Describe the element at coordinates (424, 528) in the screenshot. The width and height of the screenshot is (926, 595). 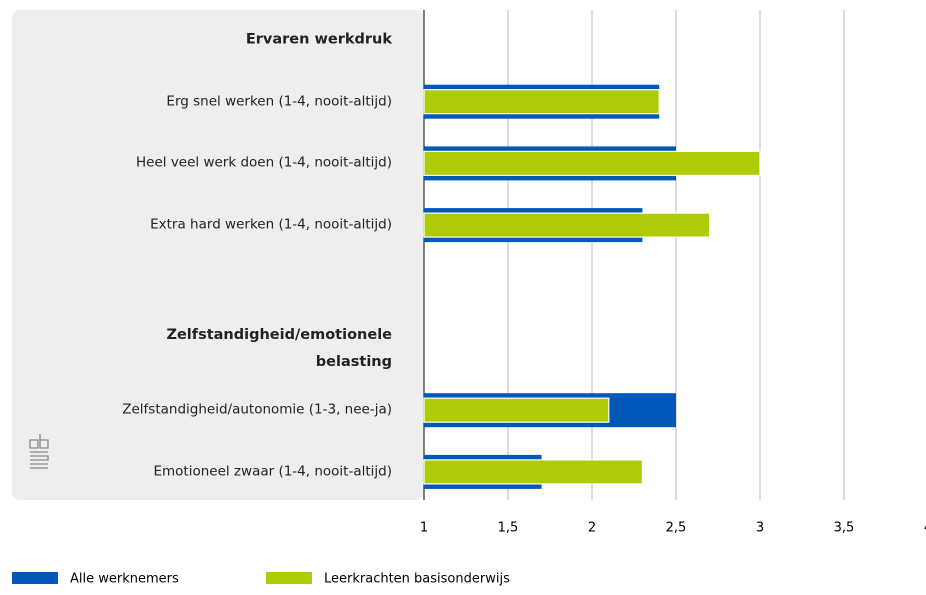
I see `x-tick-label: 1` at that location.